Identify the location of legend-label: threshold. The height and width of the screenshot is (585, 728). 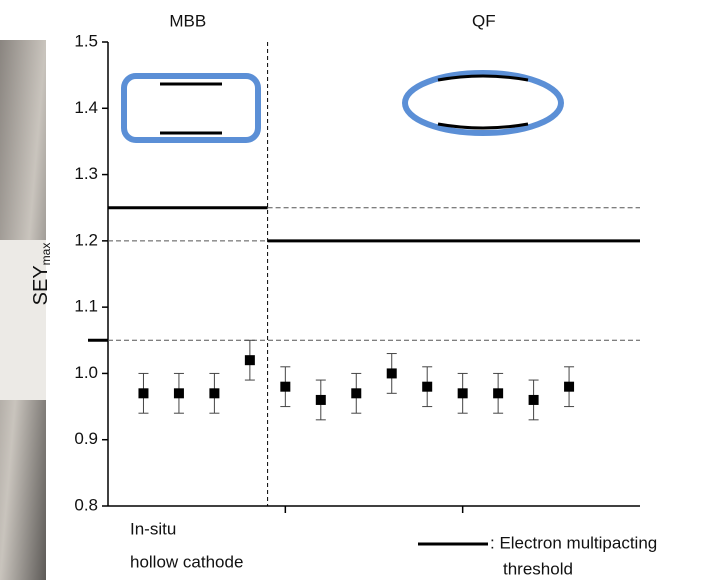
(538, 568).